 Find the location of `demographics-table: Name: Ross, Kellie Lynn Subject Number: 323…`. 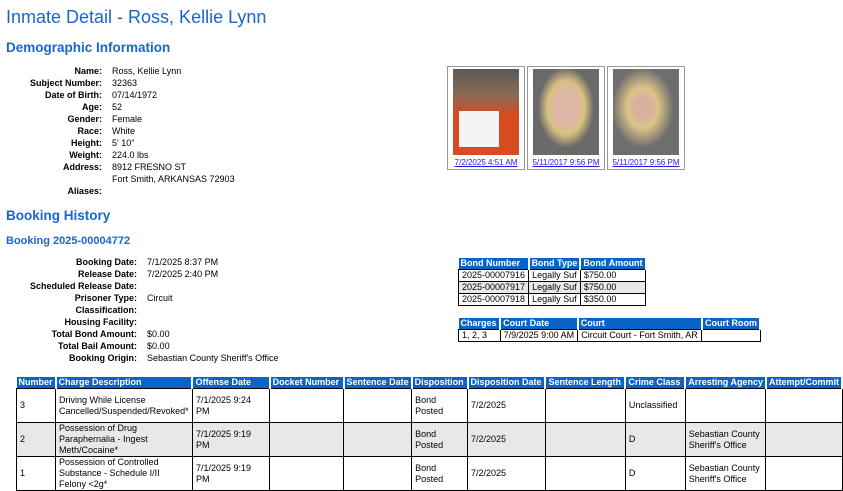

demographics-table: Name: Ross, Kellie Lynn Subject Number: 323… is located at coordinates (132, 131).